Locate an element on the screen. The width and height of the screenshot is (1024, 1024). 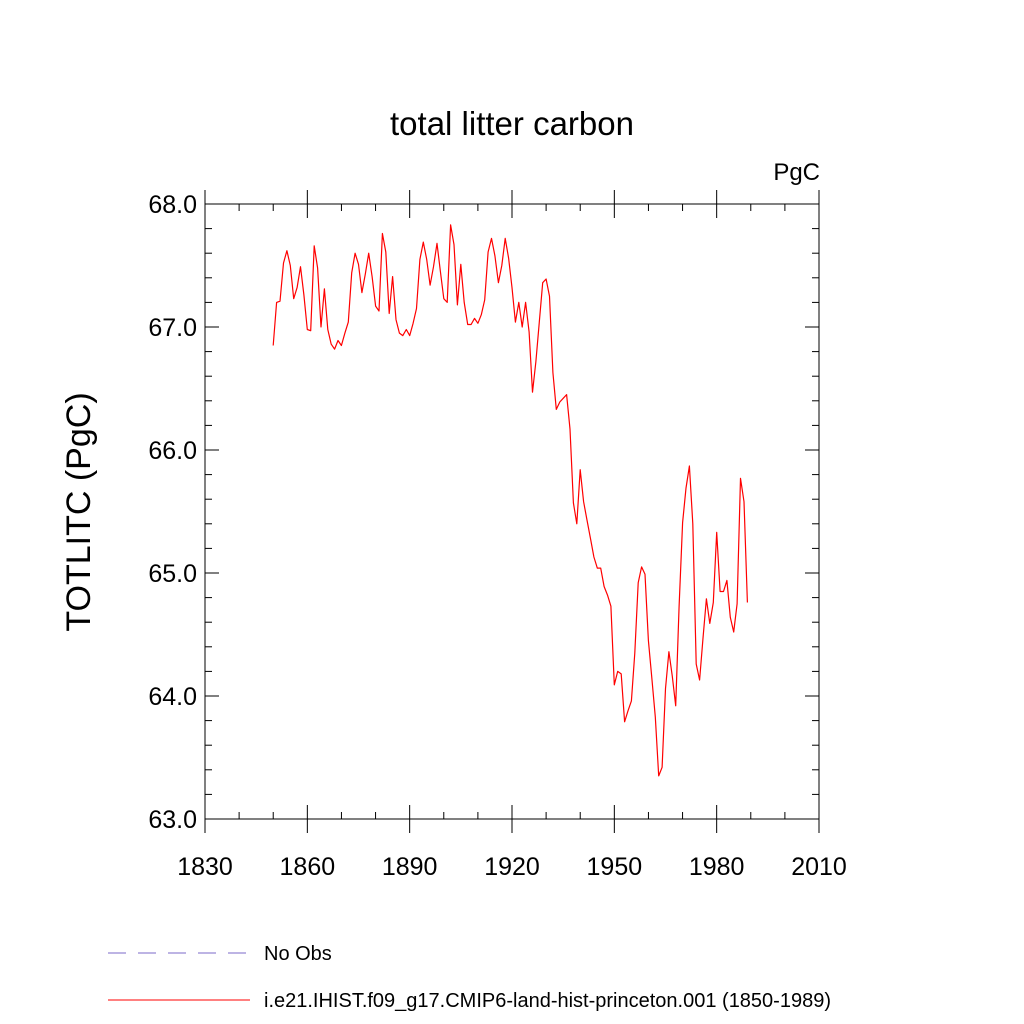
y-tick-label: 67.0 is located at coordinates (172, 328).